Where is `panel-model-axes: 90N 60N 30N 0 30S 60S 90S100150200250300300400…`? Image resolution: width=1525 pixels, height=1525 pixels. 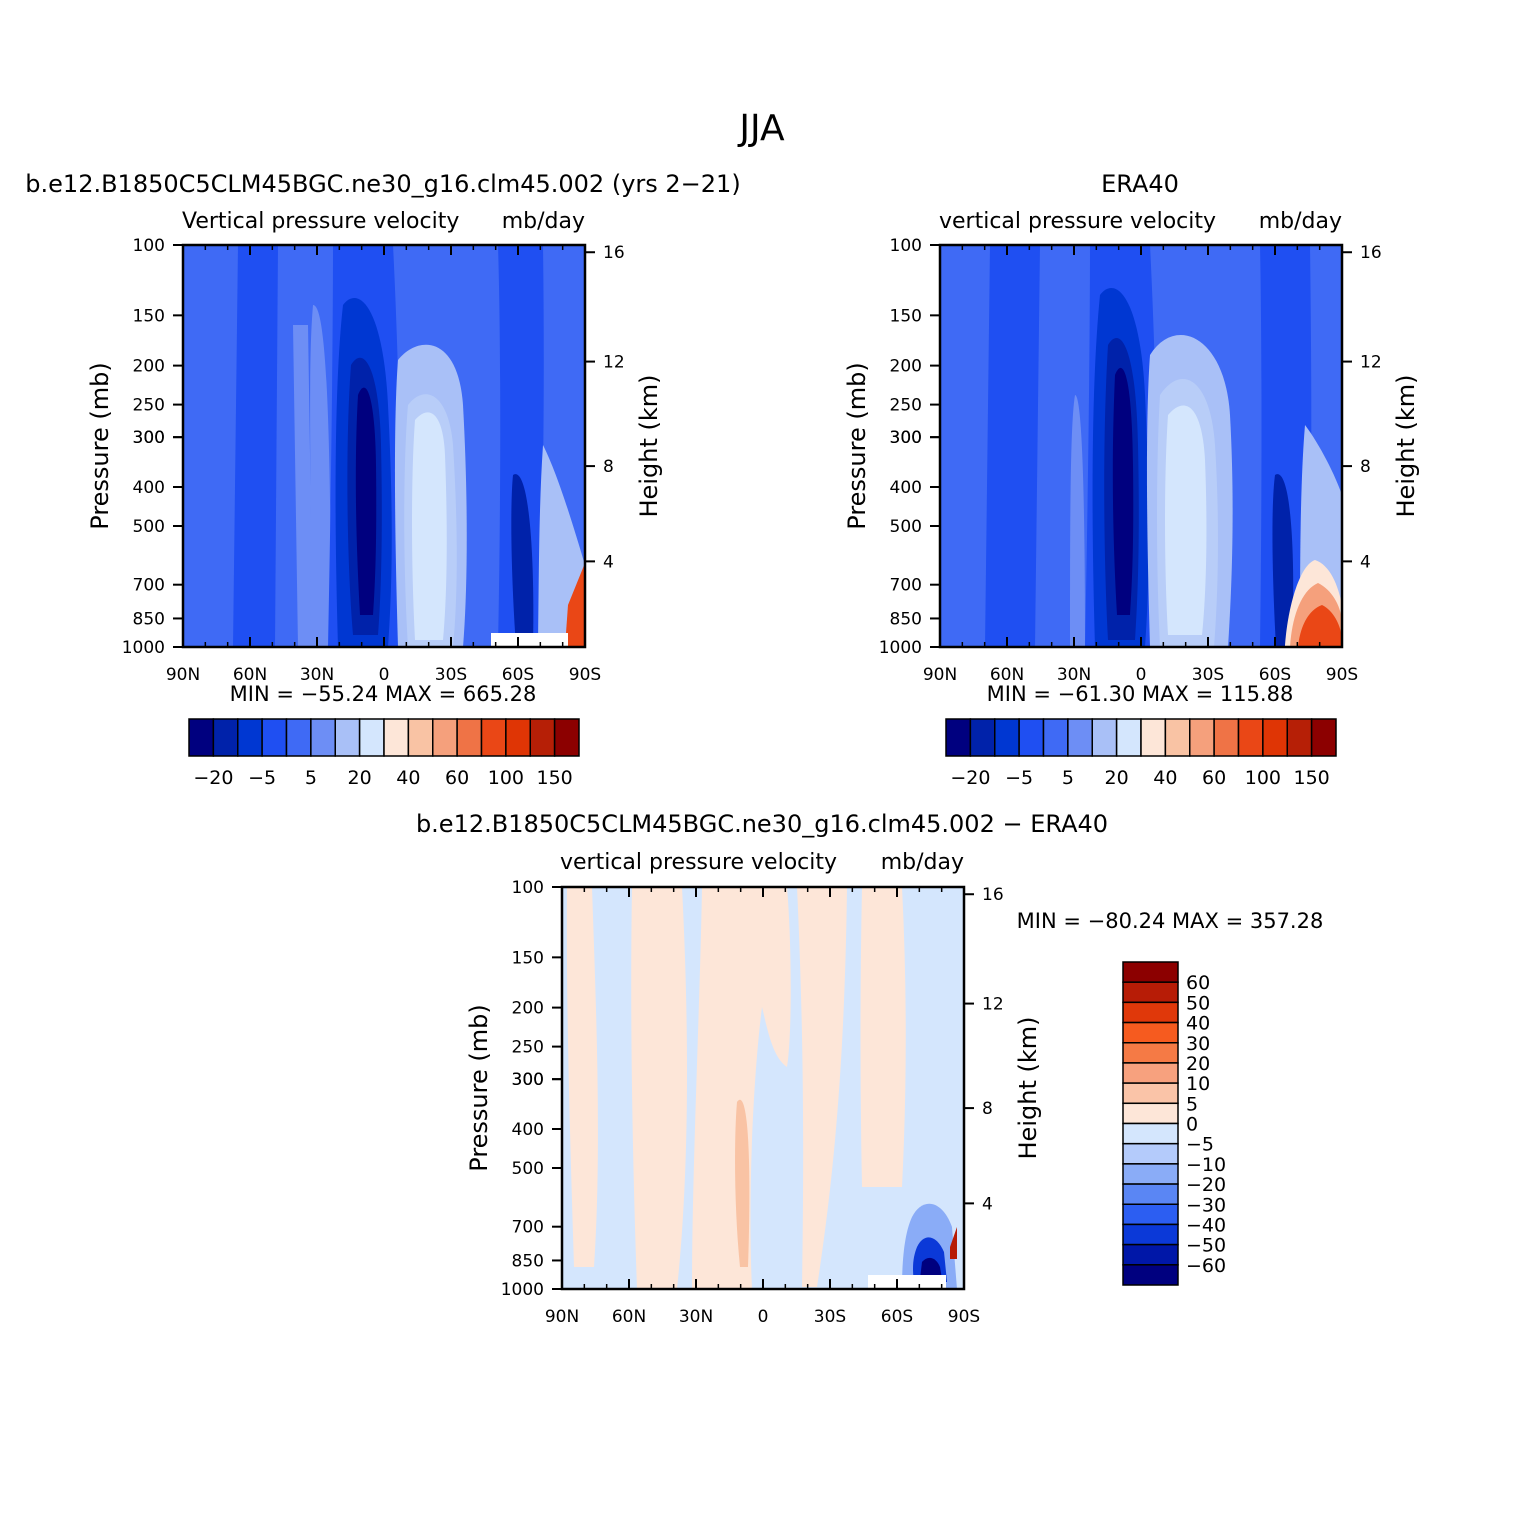 panel-model-axes: 90N 60N 30N 0 30S 60S 90S100150200250300300400… is located at coordinates (374, 460).